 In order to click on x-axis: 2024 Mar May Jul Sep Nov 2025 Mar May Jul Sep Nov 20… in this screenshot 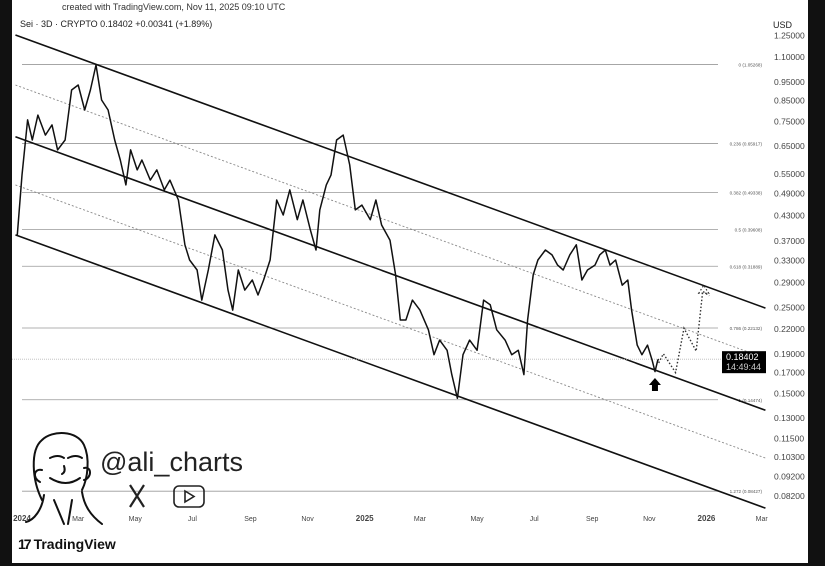, I will do `click(390, 518)`.